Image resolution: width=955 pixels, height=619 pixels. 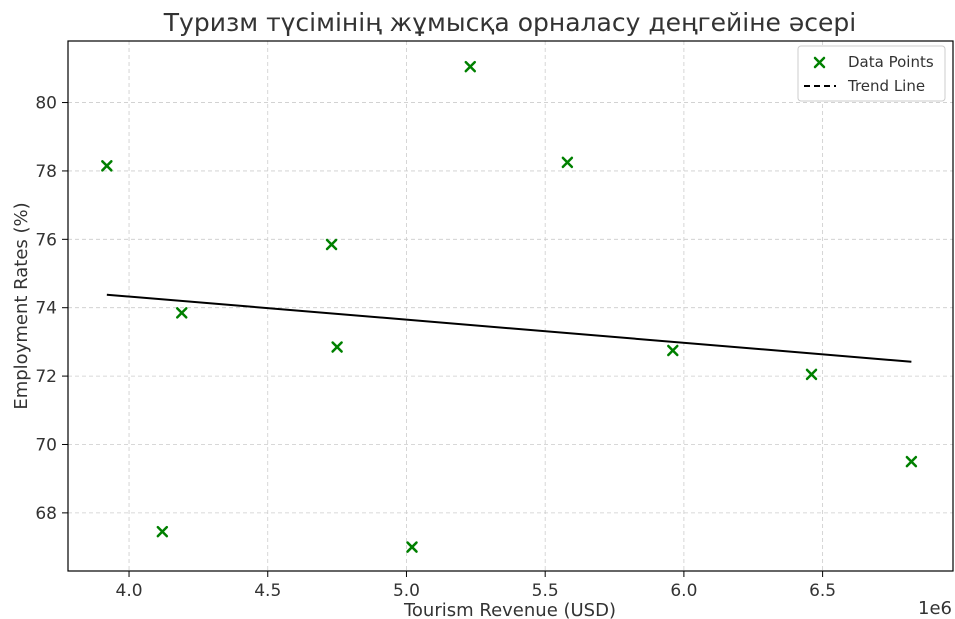 I want to click on x-tick-label: 6.5, so click(x=822, y=591).